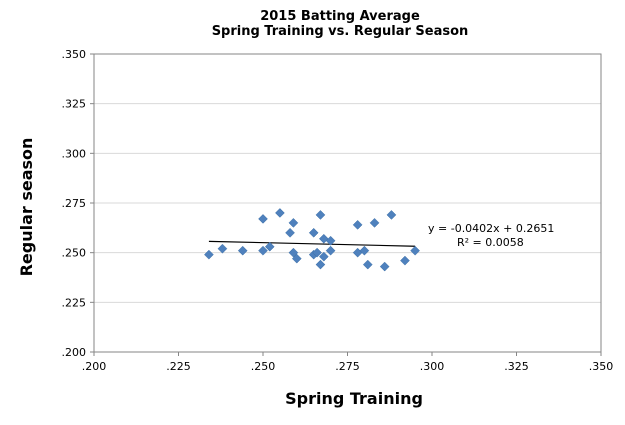 This screenshot has width=625, height=425. I want to click on x-tick-label: .225, so click(178, 366).